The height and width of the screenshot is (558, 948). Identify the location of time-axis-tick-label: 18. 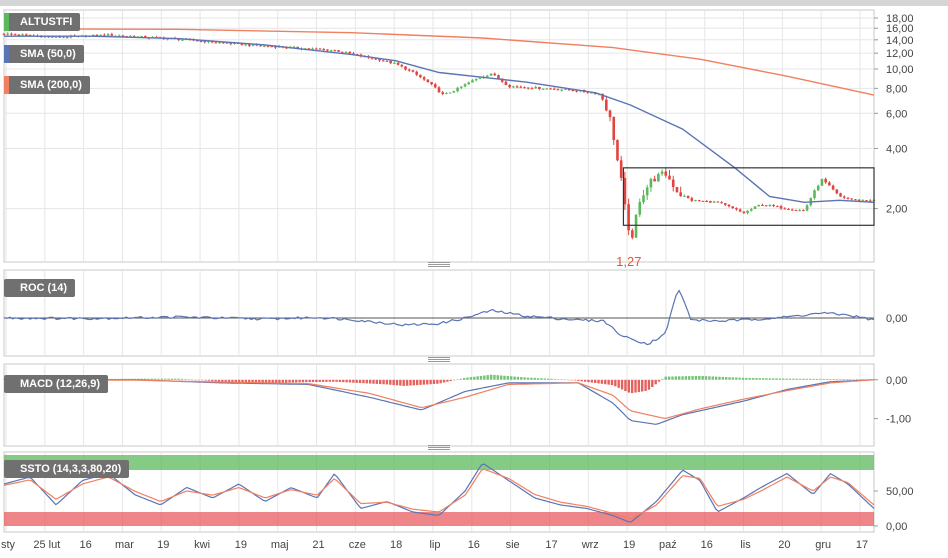
(396, 545).